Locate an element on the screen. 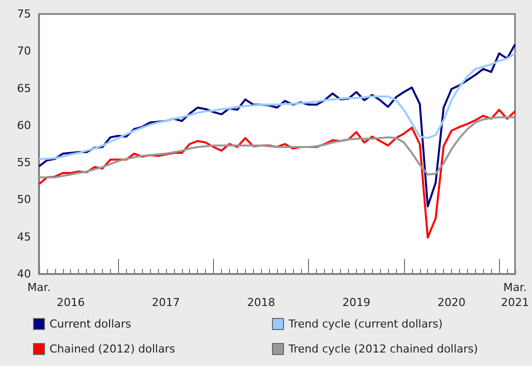 The width and height of the screenshot is (532, 366). y-tick-label: 45 is located at coordinates (24, 237).